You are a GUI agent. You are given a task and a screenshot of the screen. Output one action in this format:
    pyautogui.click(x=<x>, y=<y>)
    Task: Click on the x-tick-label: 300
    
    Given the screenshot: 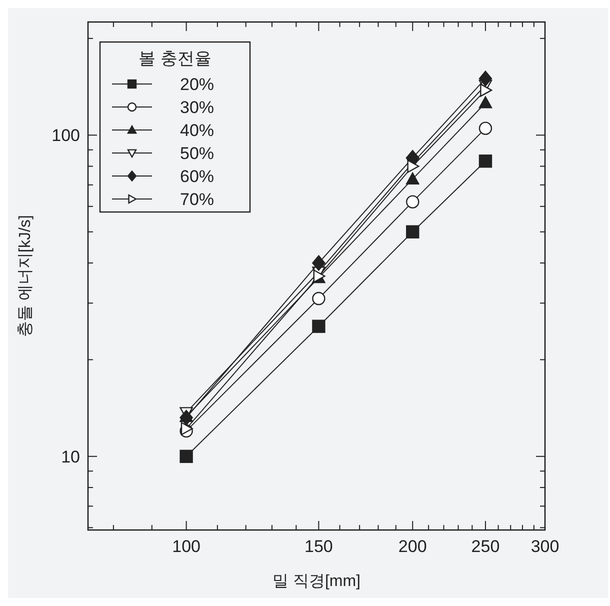 What is the action you would take?
    pyautogui.click(x=545, y=546)
    